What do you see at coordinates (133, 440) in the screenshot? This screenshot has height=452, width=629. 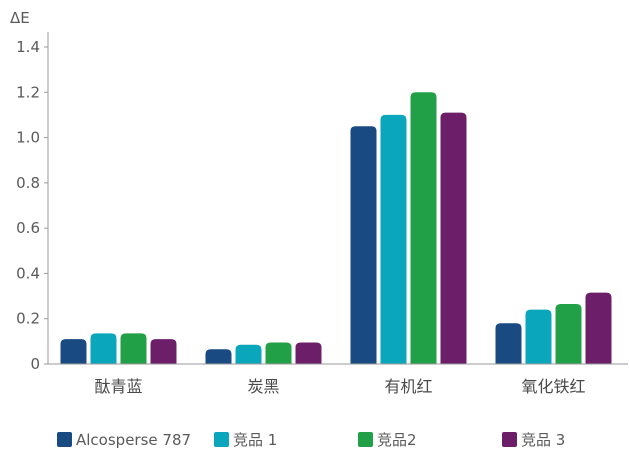 I see `legend-label: Alcosperse 787` at bounding box center [133, 440].